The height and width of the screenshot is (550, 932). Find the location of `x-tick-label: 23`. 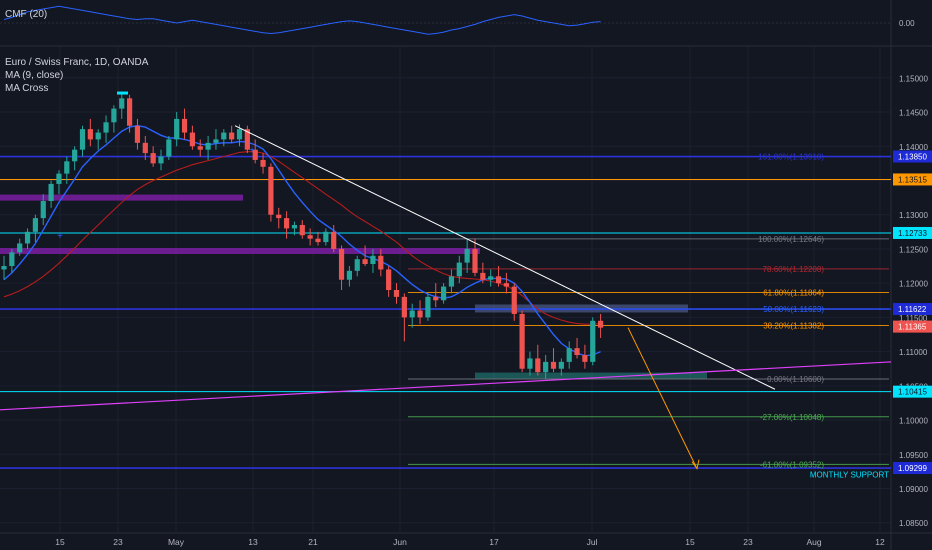

x-tick-label: 23 is located at coordinates (118, 542).